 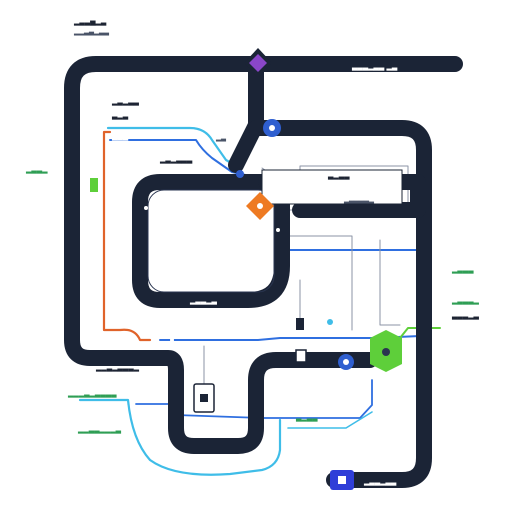 I want to click on station-white-box, so click(x=204, y=398).